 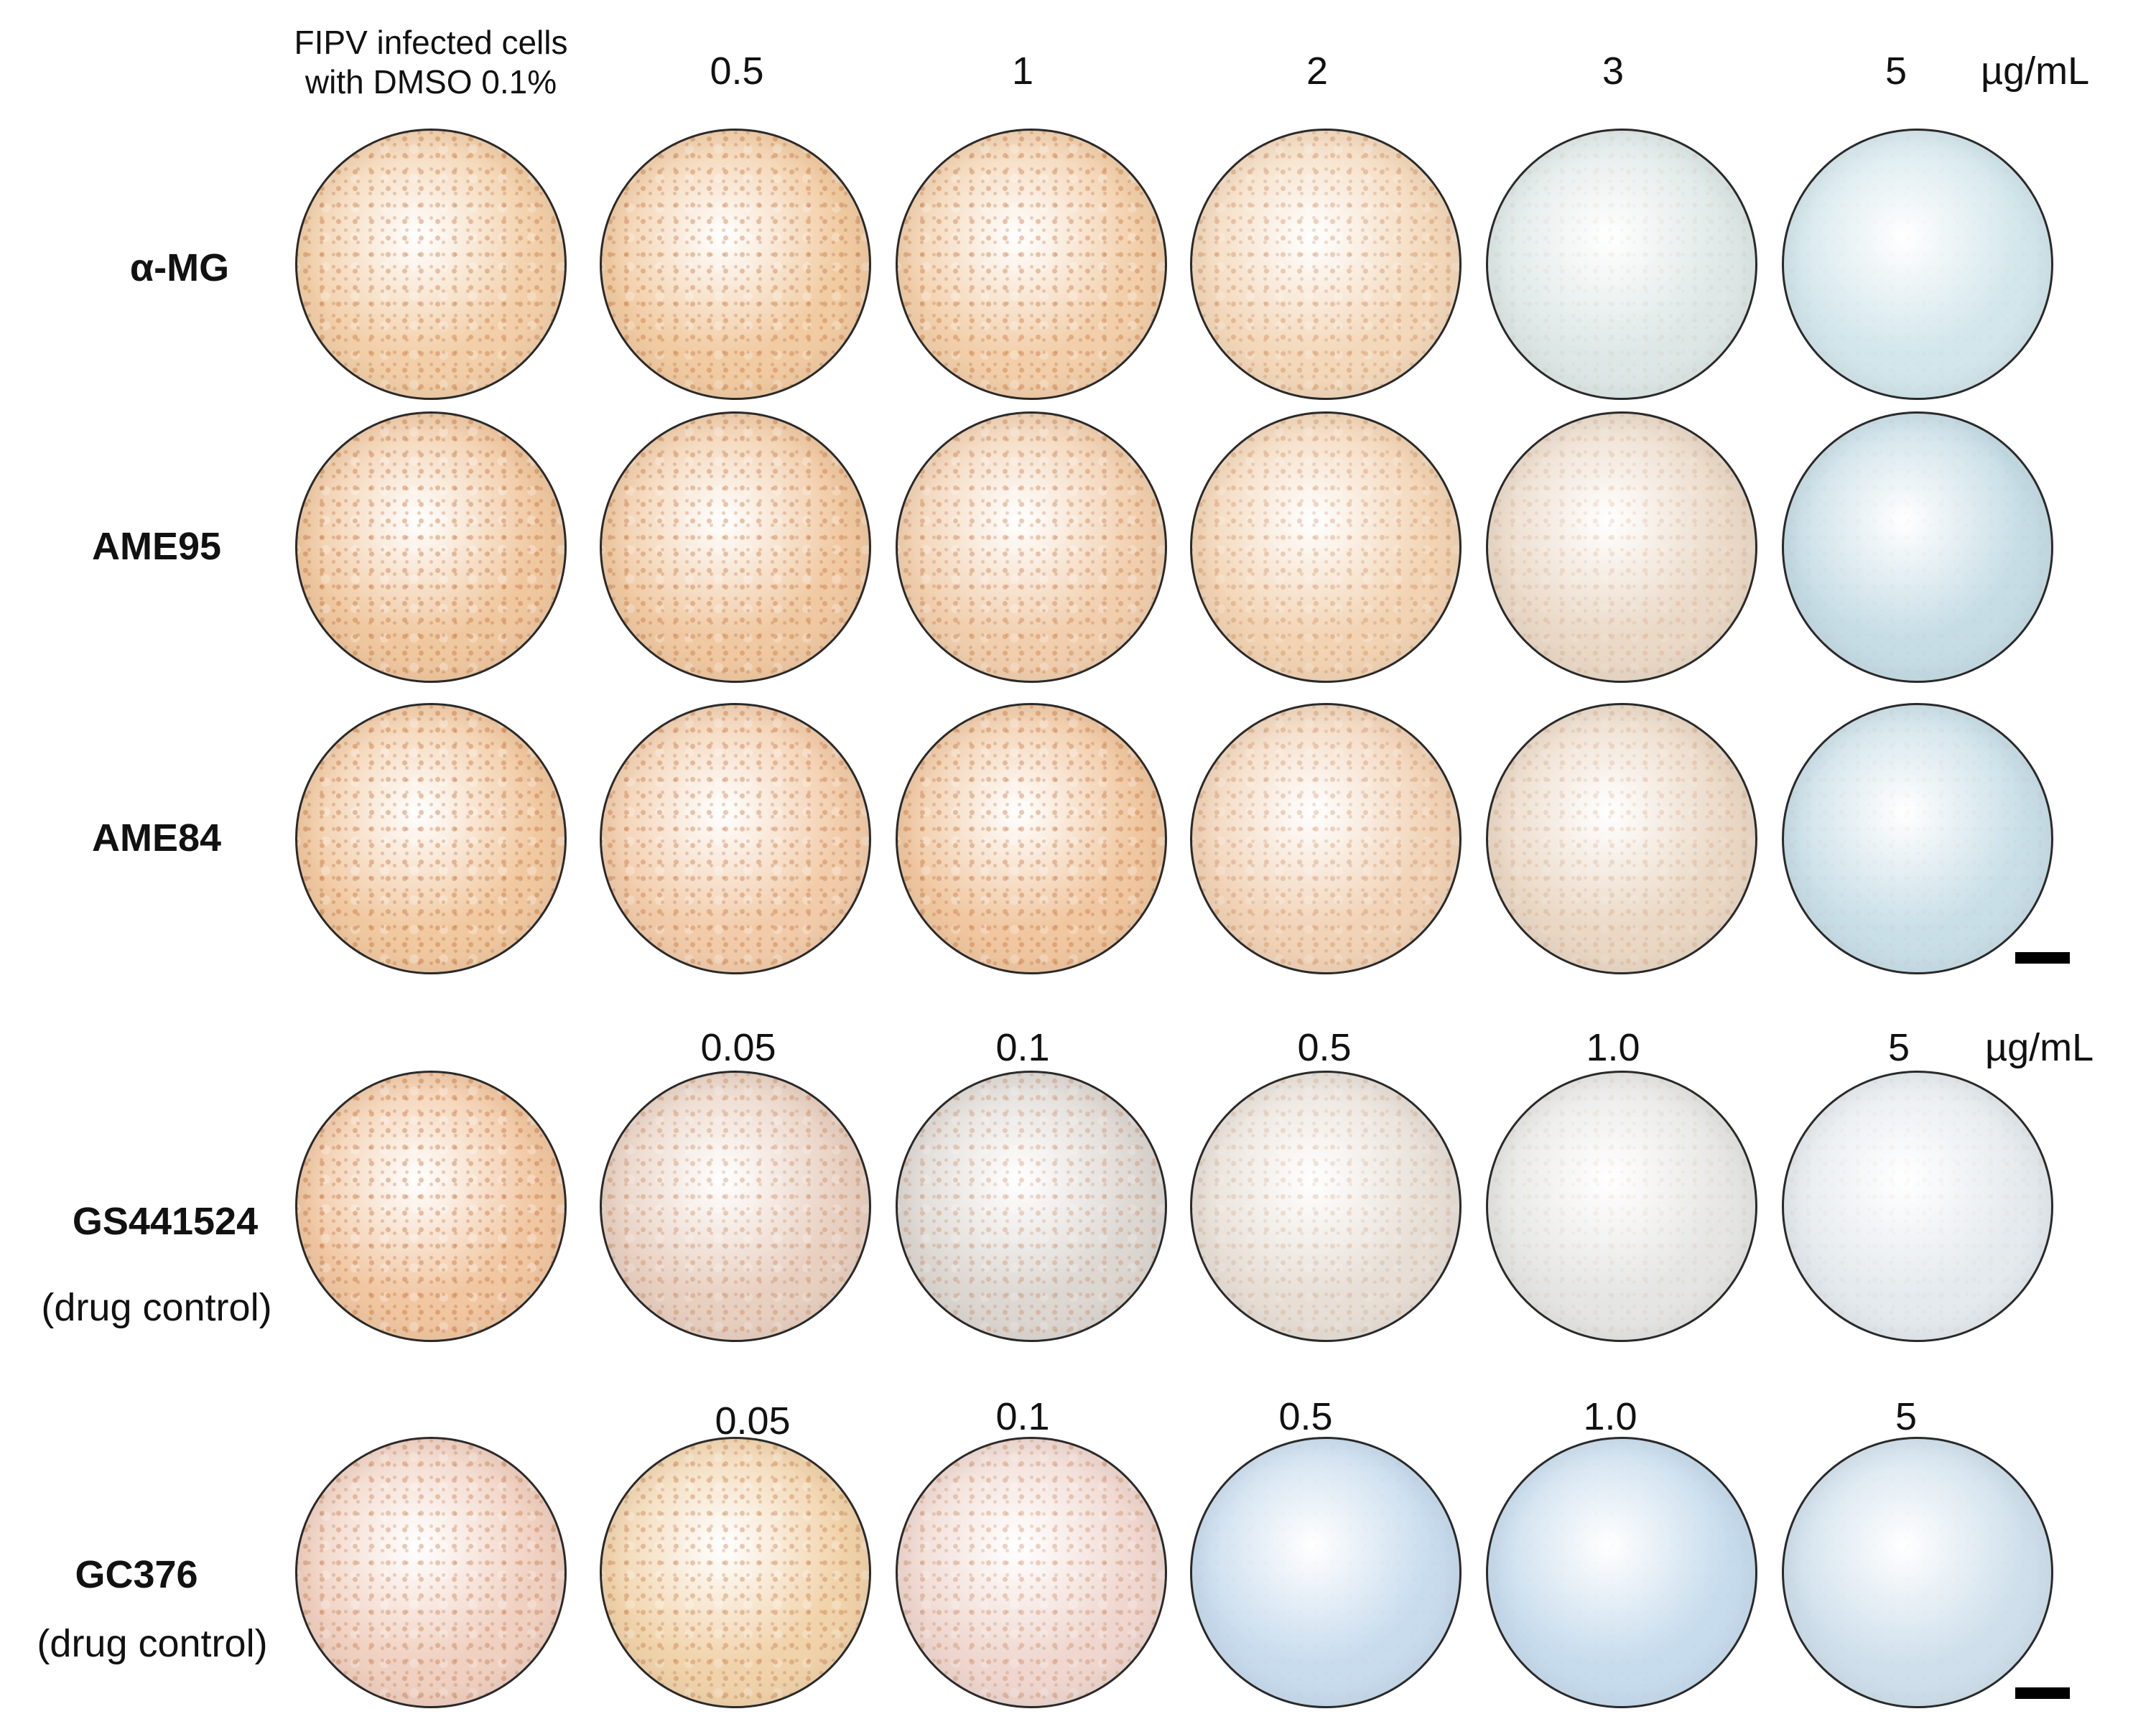 I want to click on concentration-label: 2, so click(x=1317, y=71).